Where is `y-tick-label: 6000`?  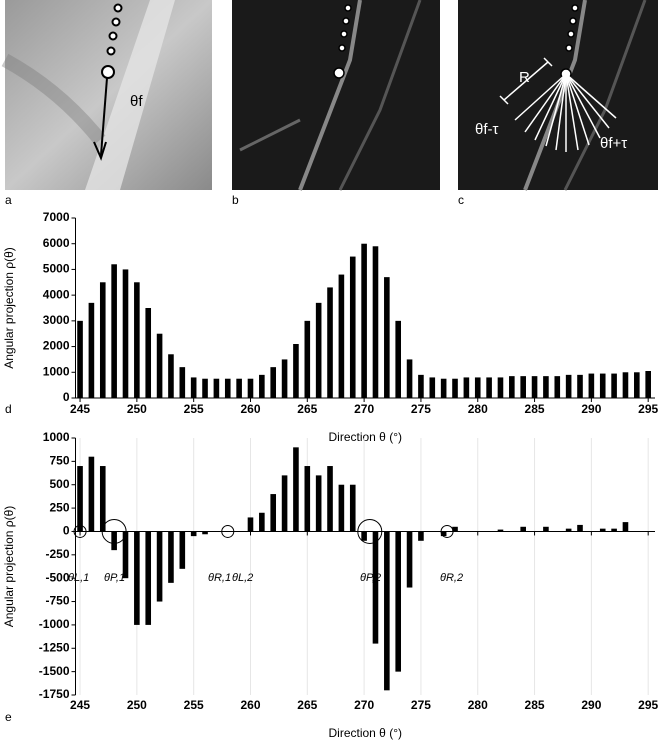 y-tick-label: 6000 is located at coordinates (56, 243).